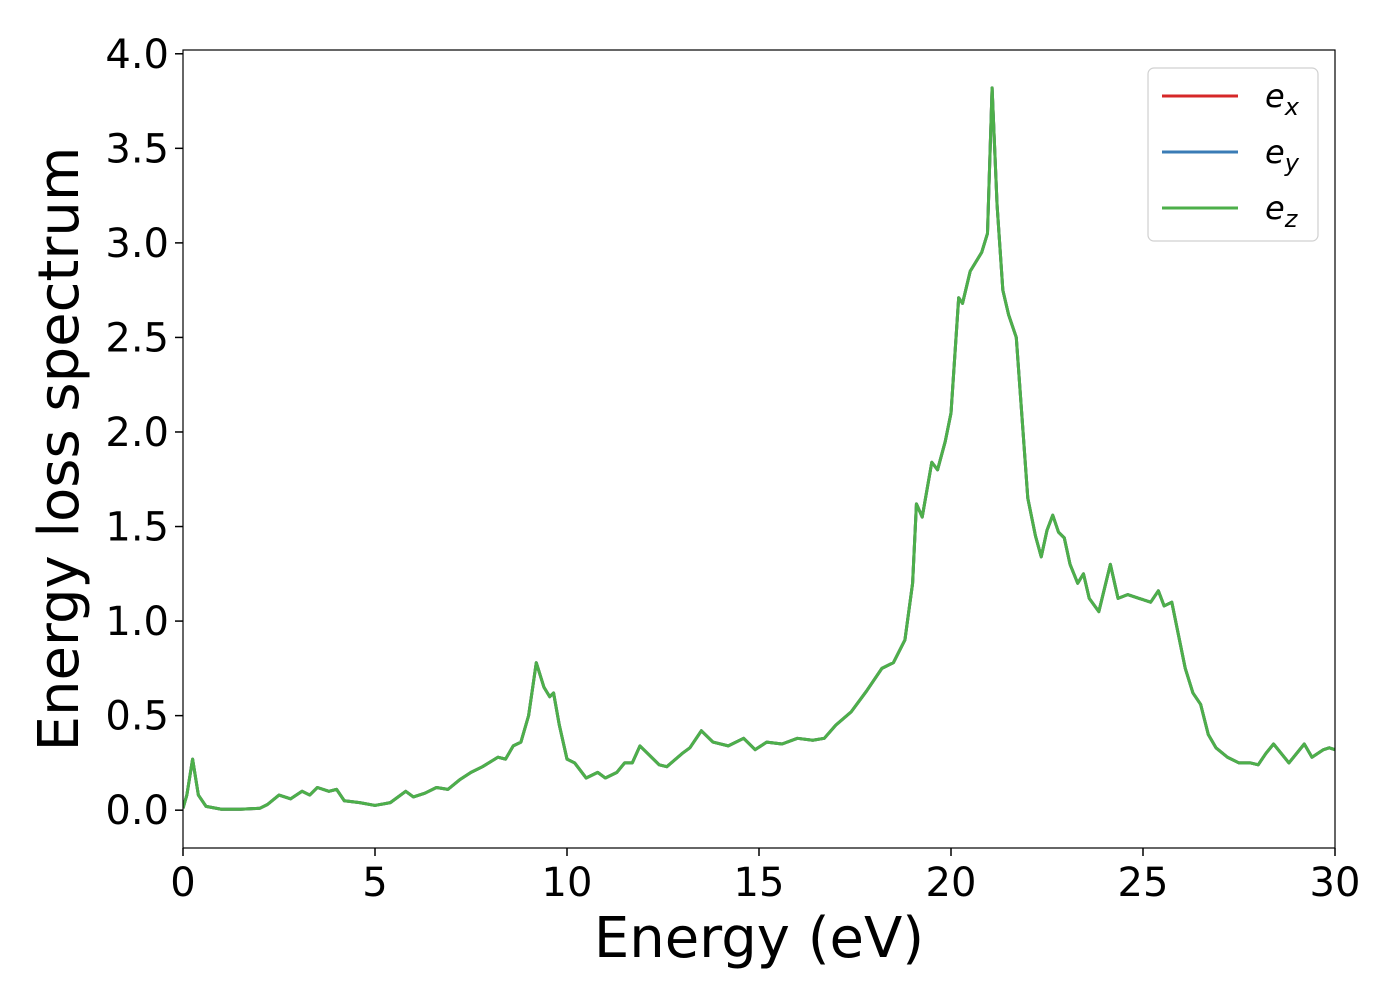 The width and height of the screenshot is (1400, 1000). I want to click on y-tick-label: 0.5, so click(137, 717).